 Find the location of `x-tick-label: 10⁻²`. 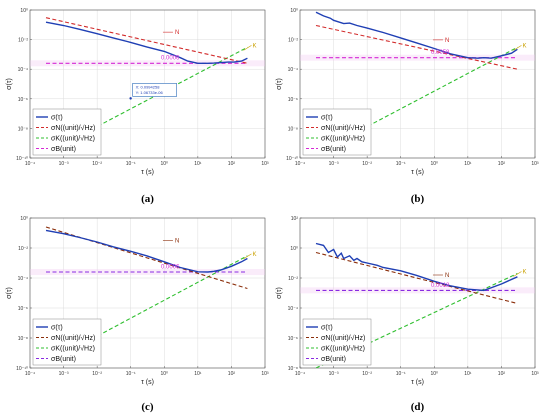

x-tick-label: 10⁻² is located at coordinates (367, 374).